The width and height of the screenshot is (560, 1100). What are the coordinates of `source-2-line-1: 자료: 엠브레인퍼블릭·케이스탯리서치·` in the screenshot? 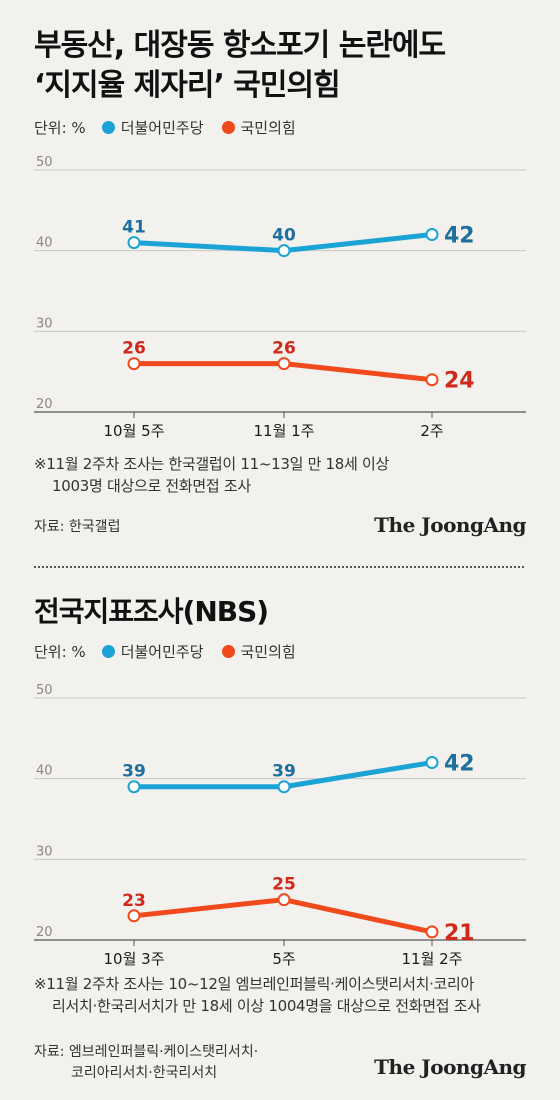 It's located at (146, 1052).